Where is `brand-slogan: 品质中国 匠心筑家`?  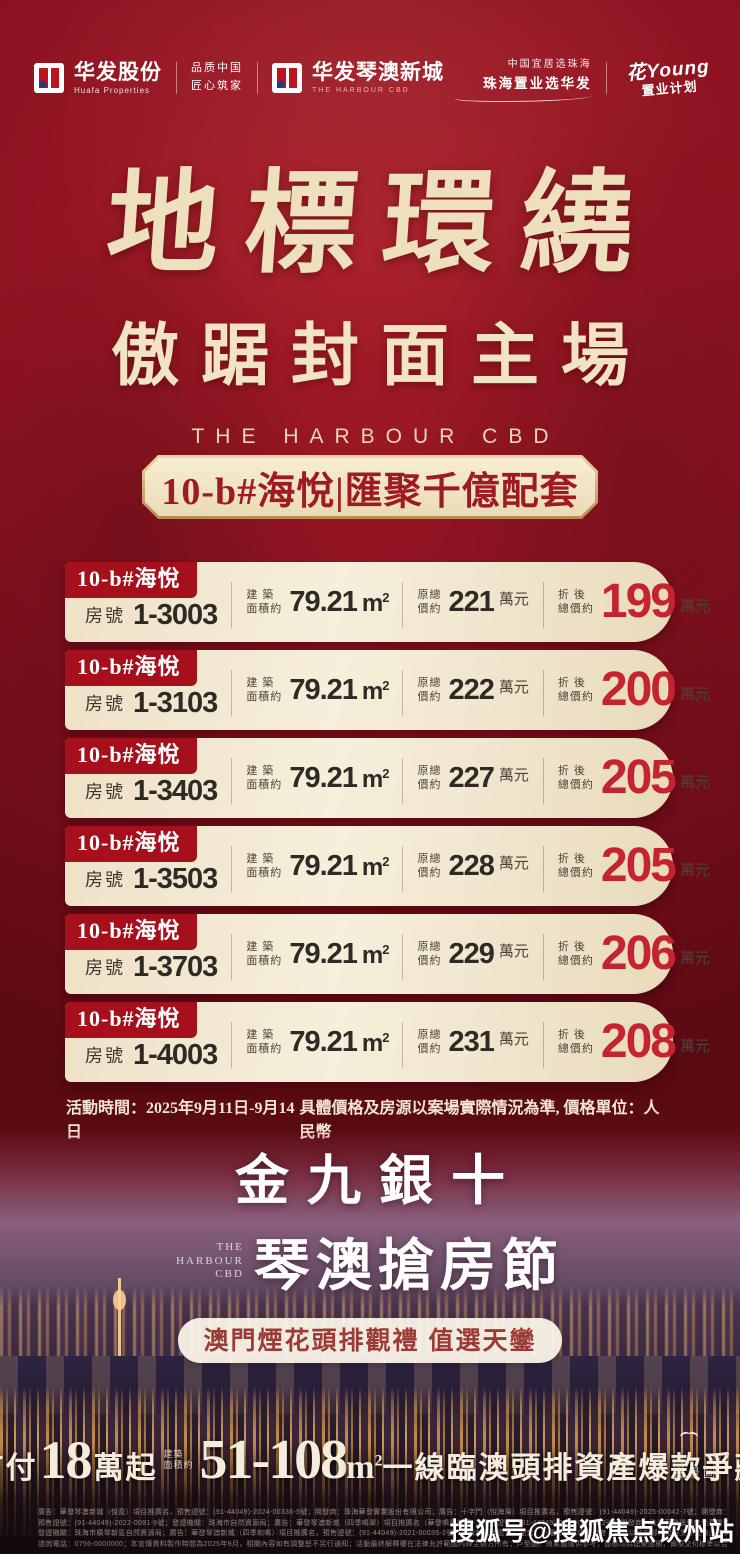 brand-slogan: 品质中国 匠心筑家 is located at coordinates (217, 77).